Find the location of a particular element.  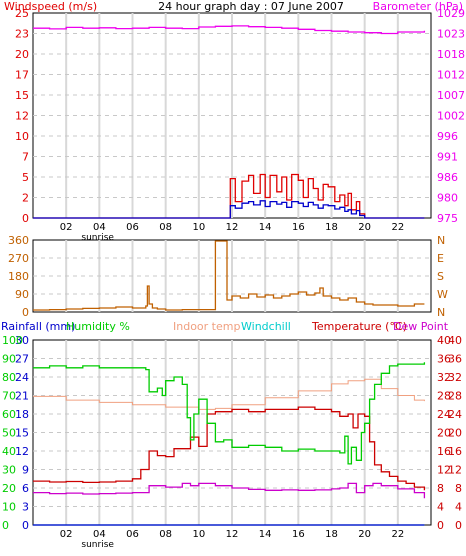

wind-left-tick-label: 0 is located at coordinates (25, 218).